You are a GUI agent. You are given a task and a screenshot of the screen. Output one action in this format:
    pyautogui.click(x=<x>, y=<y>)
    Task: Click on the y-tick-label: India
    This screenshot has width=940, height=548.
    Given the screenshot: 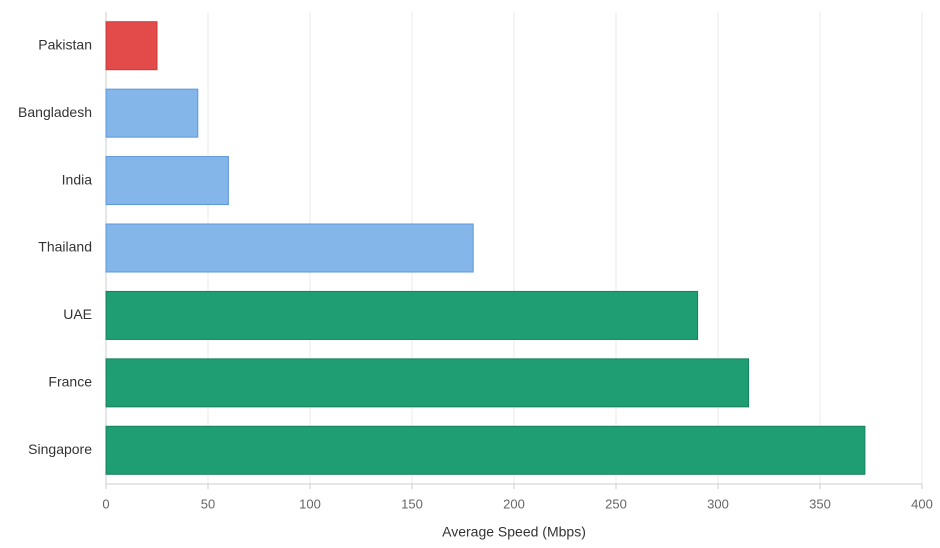 What is the action you would take?
    pyautogui.click(x=77, y=179)
    